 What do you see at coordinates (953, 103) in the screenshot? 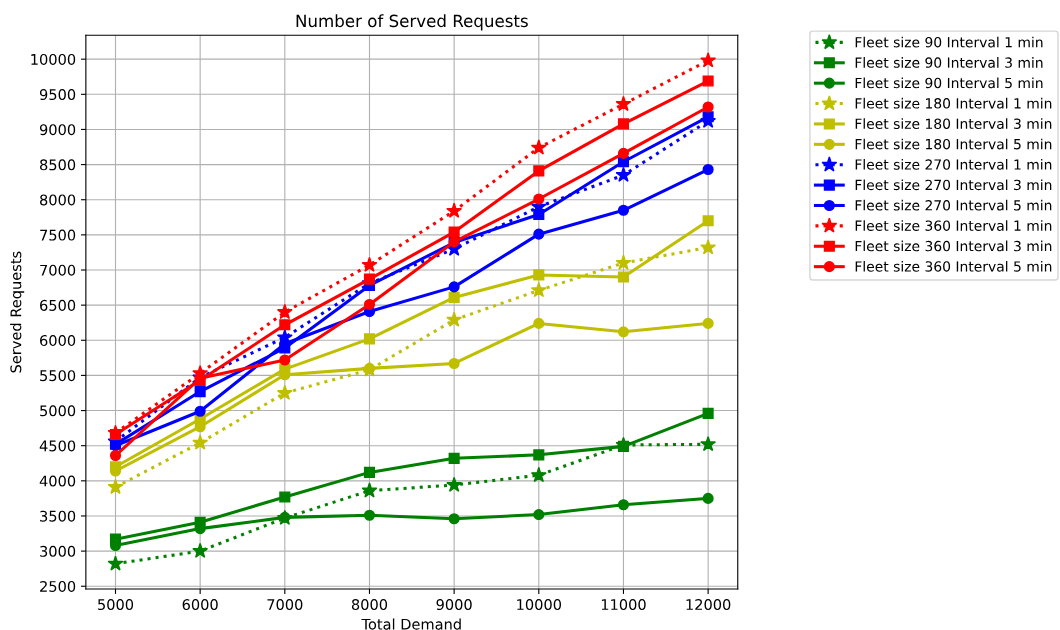
I see `legend-label: Fleet size 180 Interval 1 min` at bounding box center [953, 103].